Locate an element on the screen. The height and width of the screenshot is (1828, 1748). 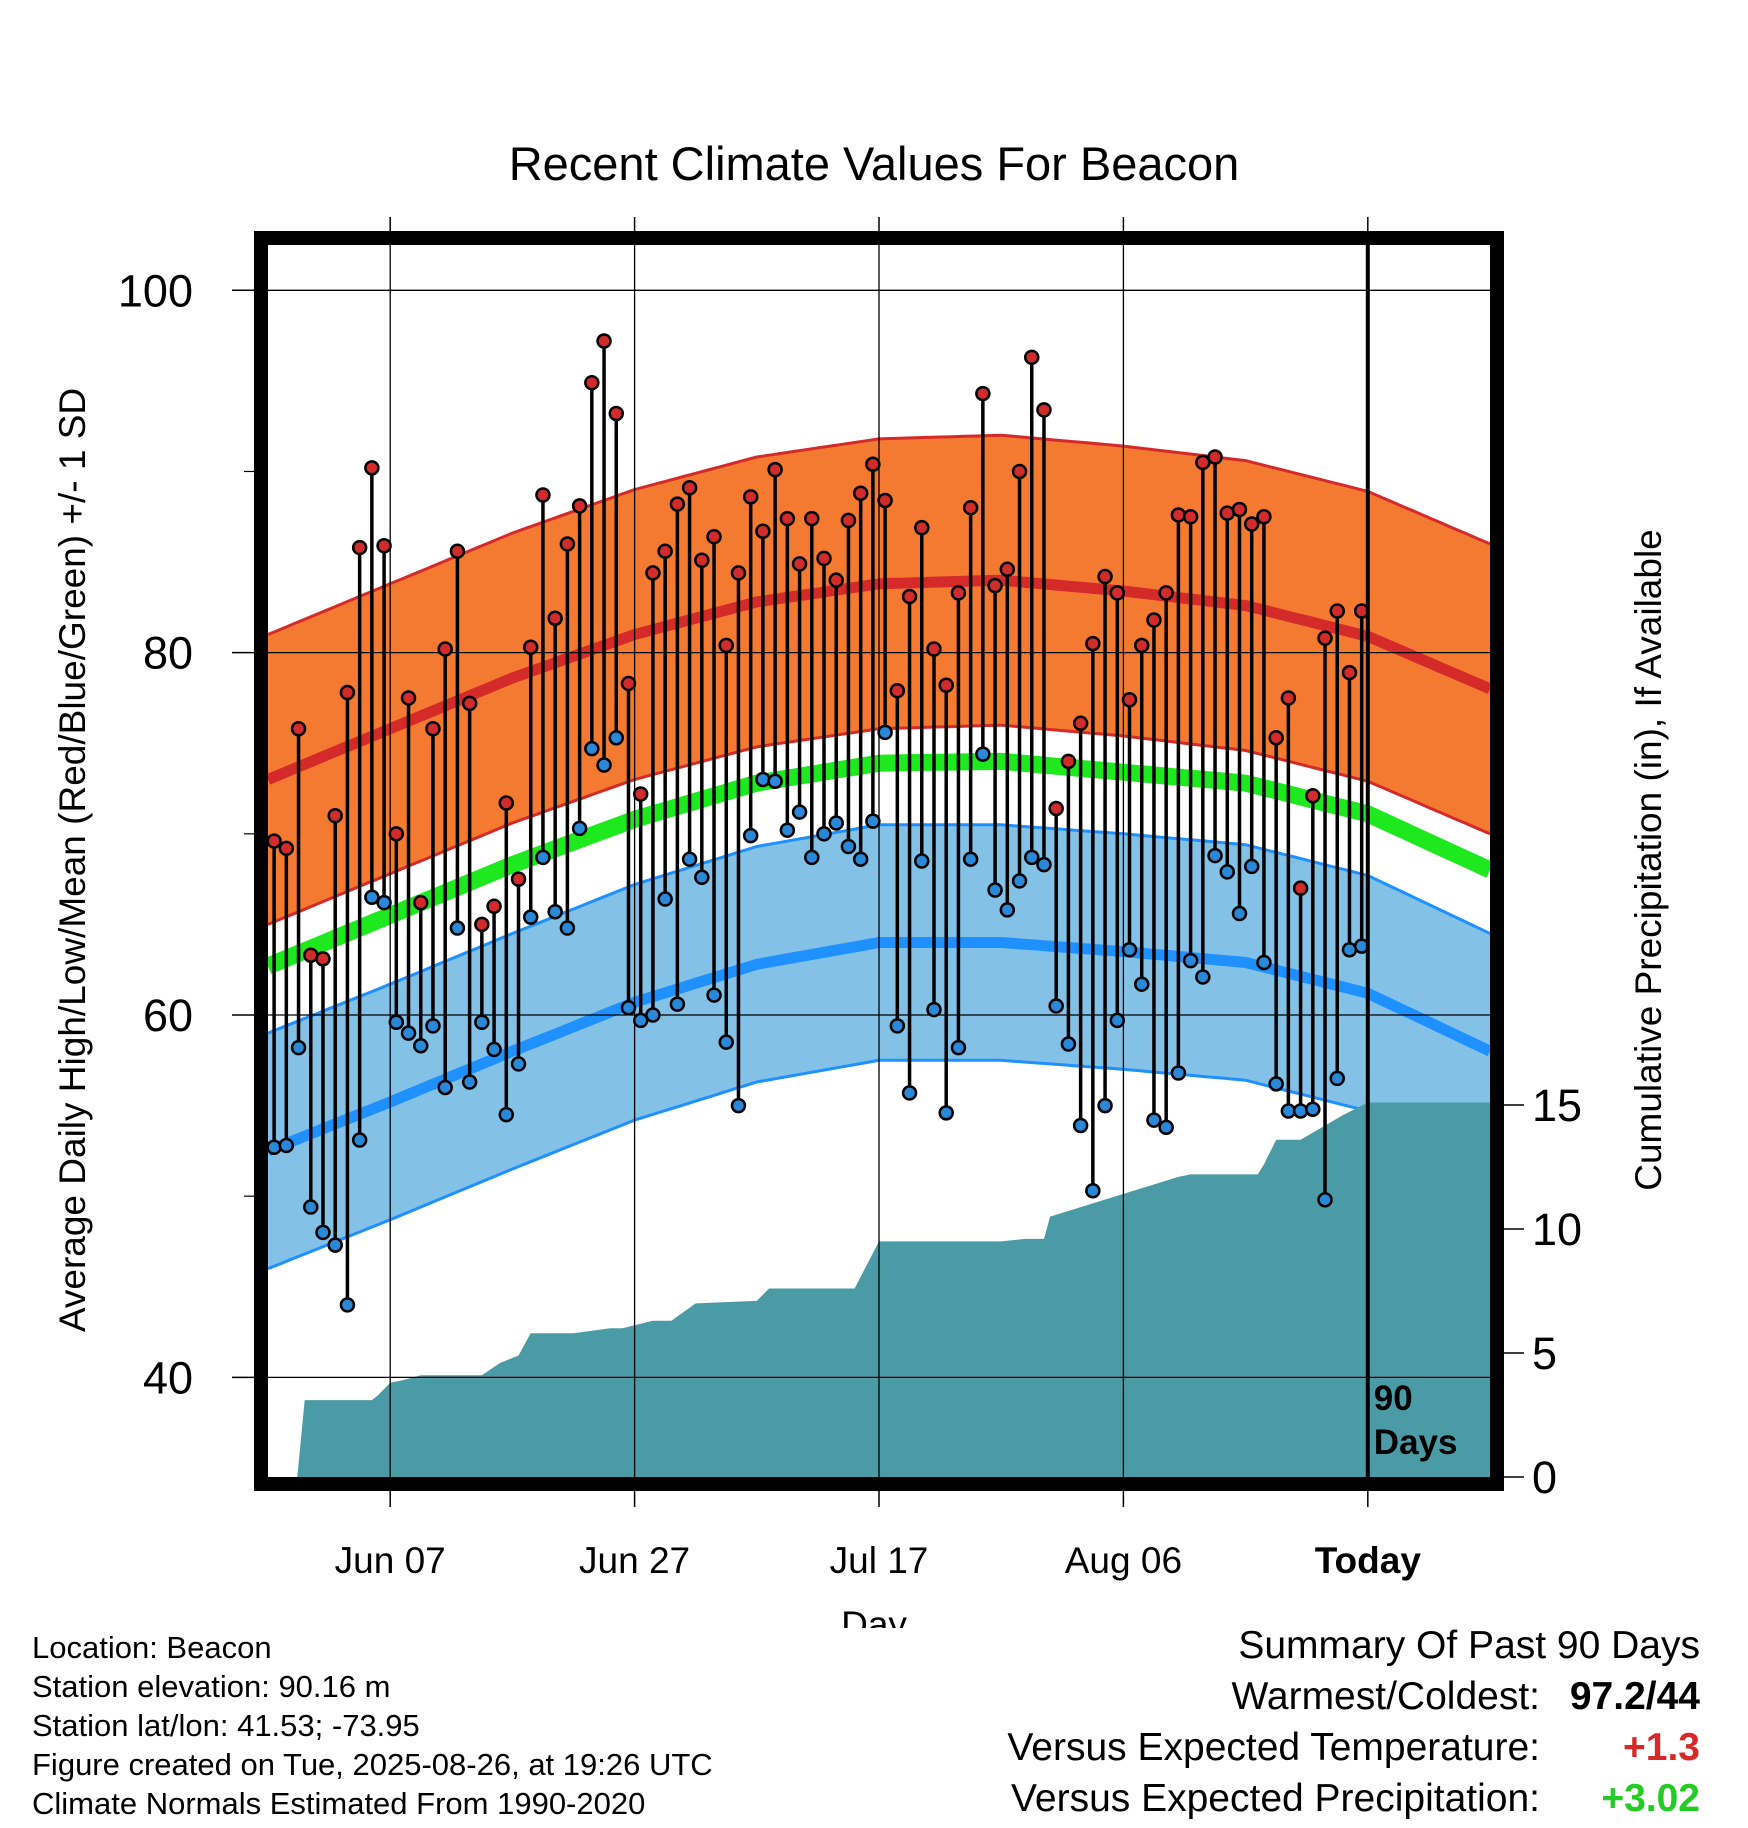
location-text: Location: Beacon is located at coordinates (152, 1647).